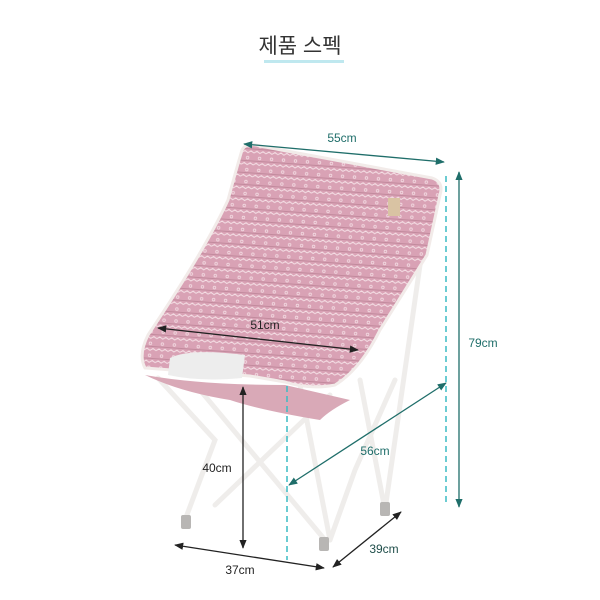 The width and height of the screenshot is (600, 600). What do you see at coordinates (367, 434) in the screenshot?
I see `depth-arrow` at bounding box center [367, 434].